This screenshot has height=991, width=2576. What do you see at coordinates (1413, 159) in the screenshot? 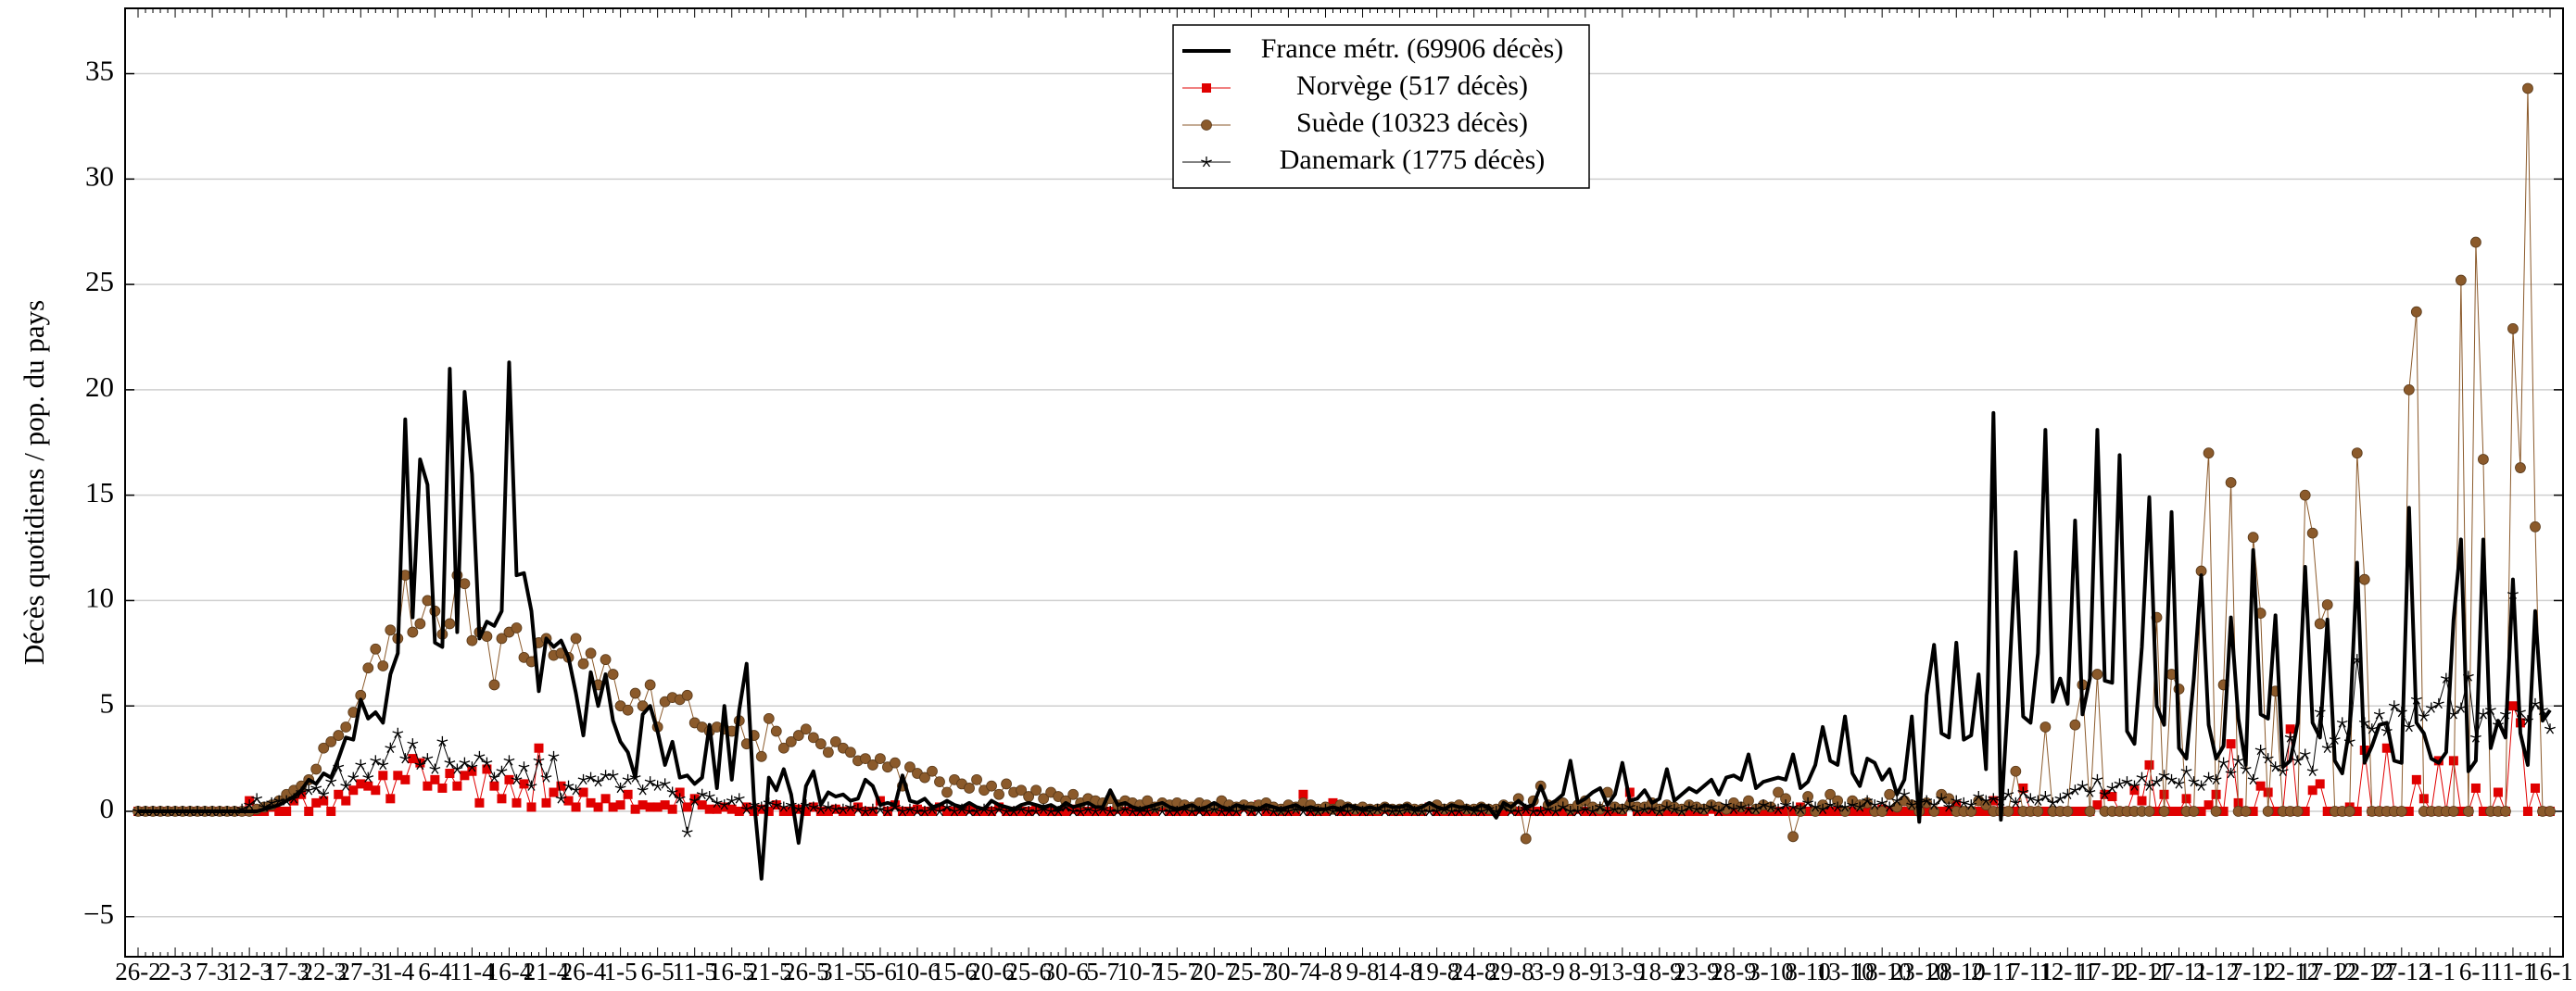
I see `legend-label: Danemark (1775 décès)` at bounding box center [1413, 159].